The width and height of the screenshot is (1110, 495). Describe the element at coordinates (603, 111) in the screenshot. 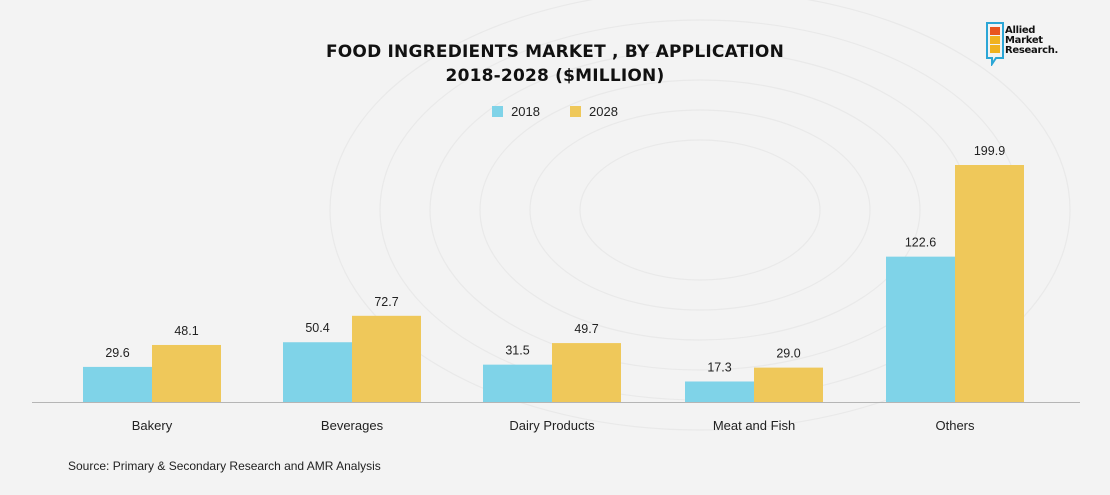

I see `legend-label-2028: 2028` at that location.